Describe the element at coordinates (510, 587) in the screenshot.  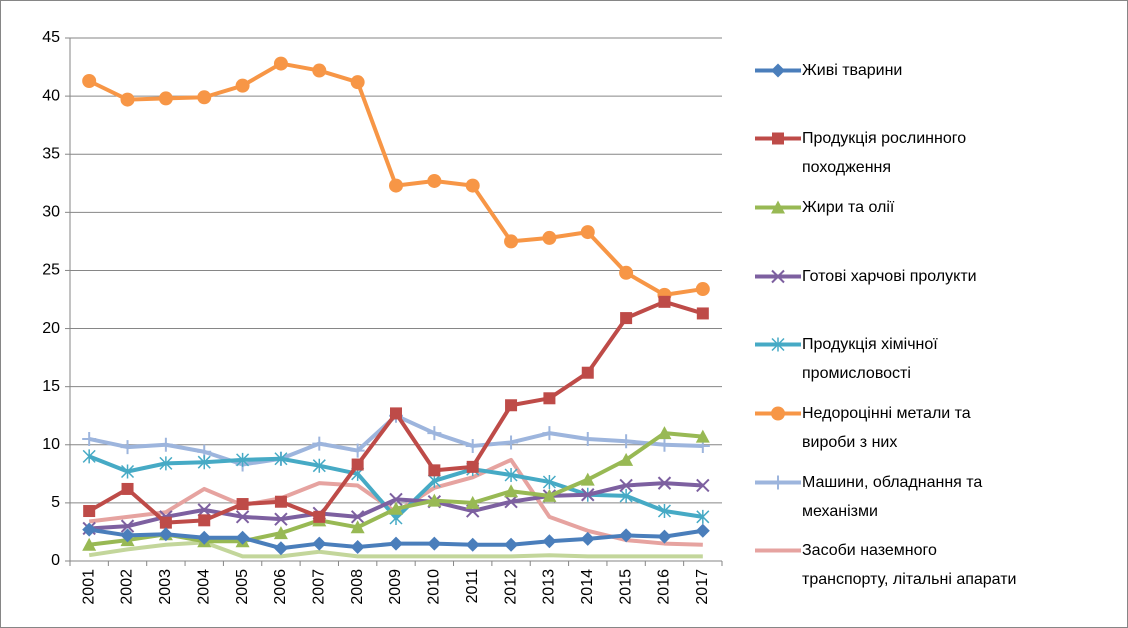
I see `x-tick-label: 2012` at that location.